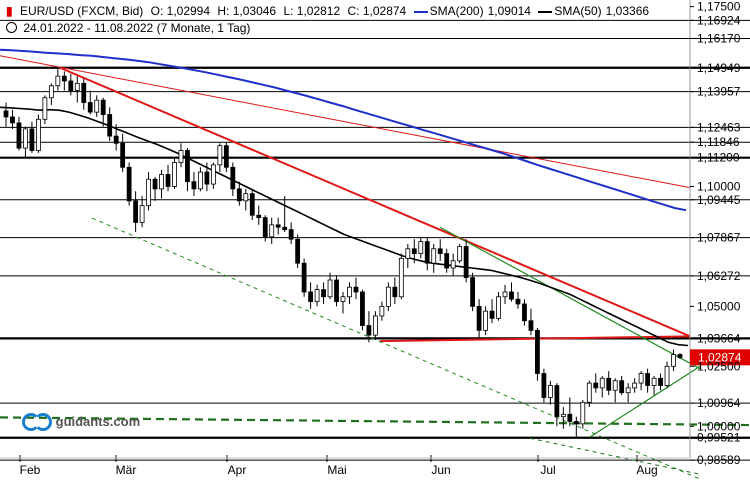  What do you see at coordinates (547, 470) in the screenshot?
I see `month-label: Jul` at bounding box center [547, 470].